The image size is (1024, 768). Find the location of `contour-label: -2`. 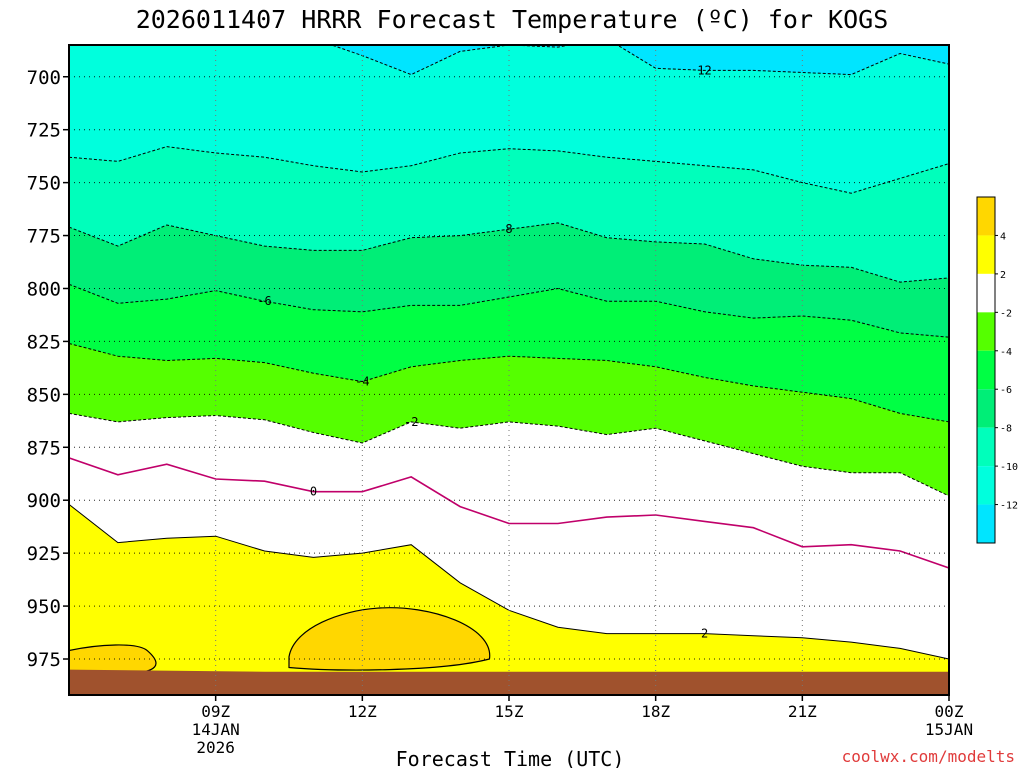

contour-label: -2 is located at coordinates (411, 422).